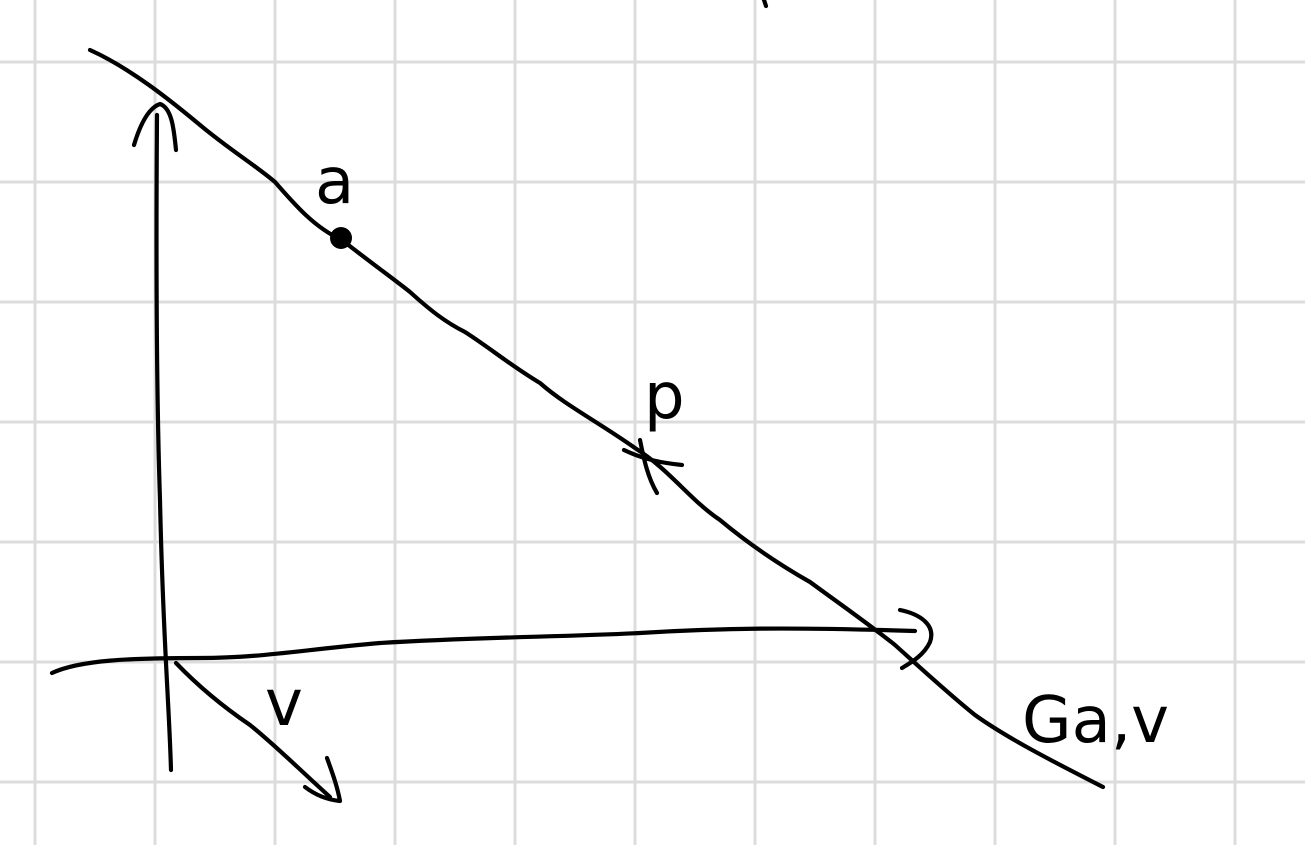 This screenshot has width=1305, height=845. Describe the element at coordinates (765, 4) in the screenshot. I see `top-edge-mark` at that location.